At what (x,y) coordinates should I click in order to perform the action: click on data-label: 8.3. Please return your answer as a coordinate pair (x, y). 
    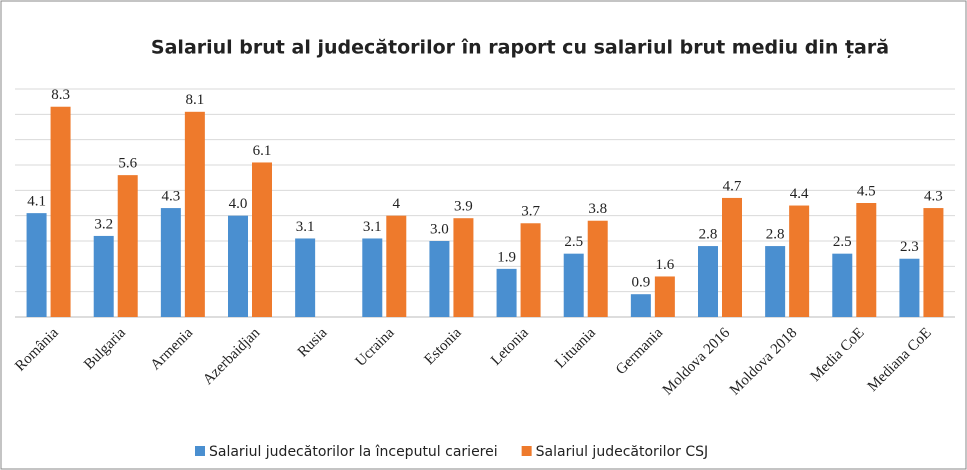
    Looking at the image, I should click on (60, 95).